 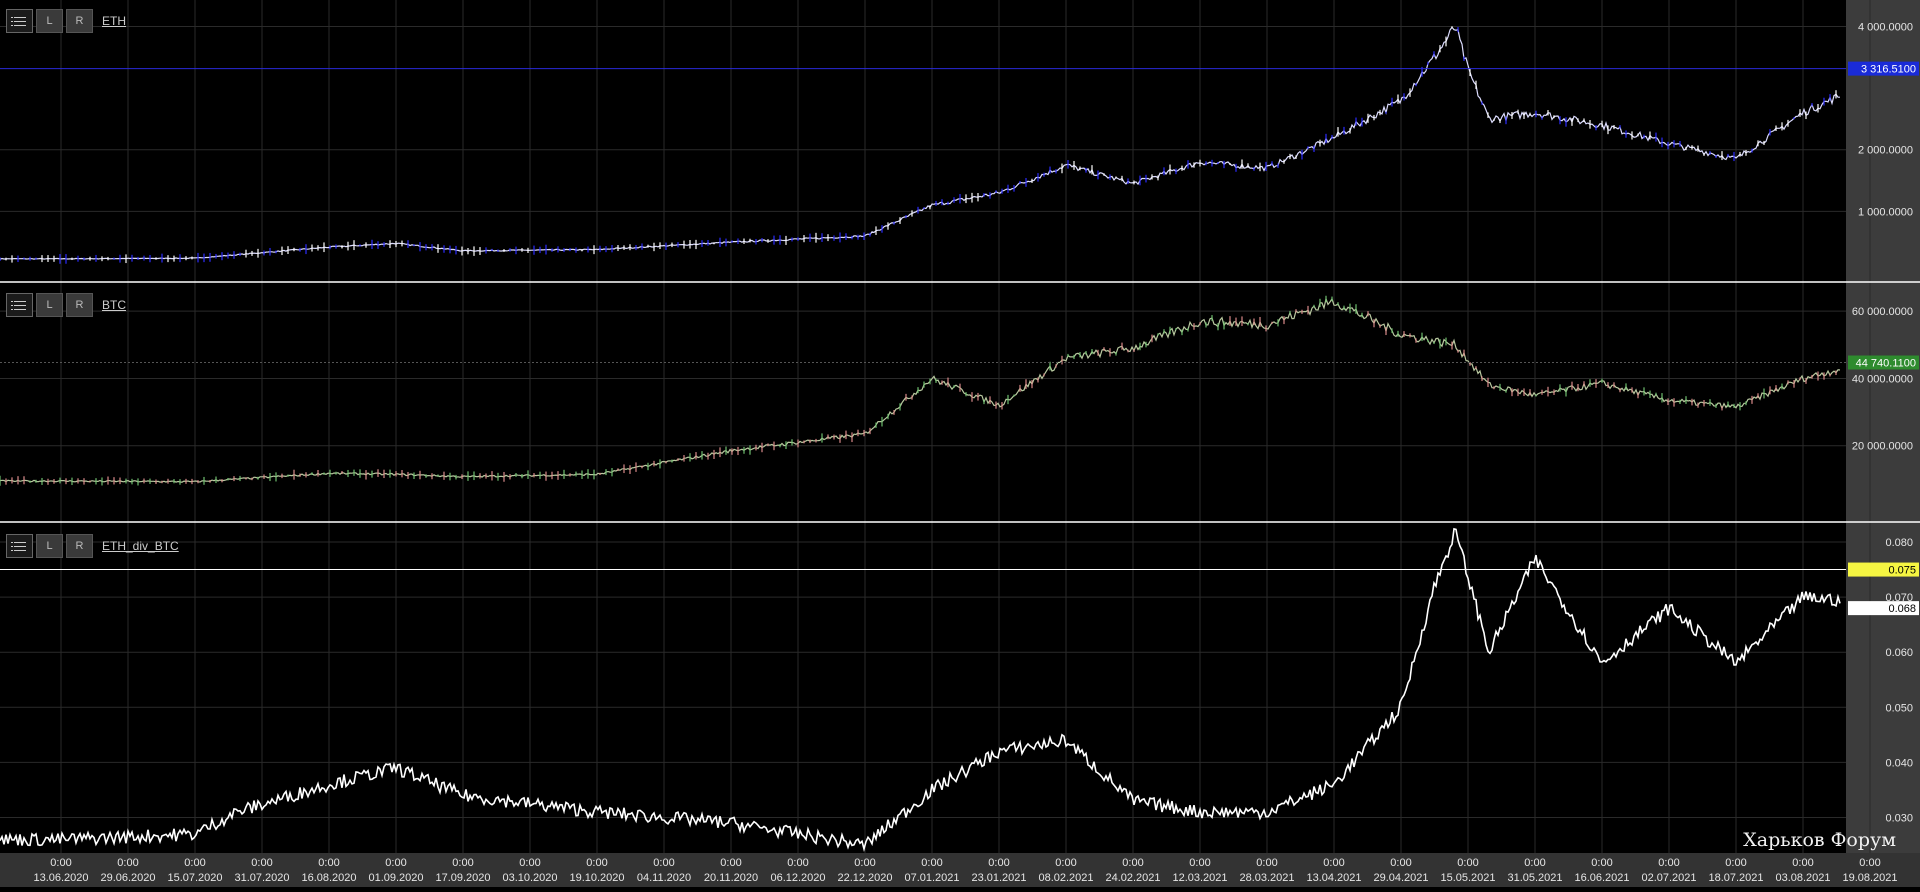 I want to click on eth-symbol-link: ETH, so click(x=114, y=21).